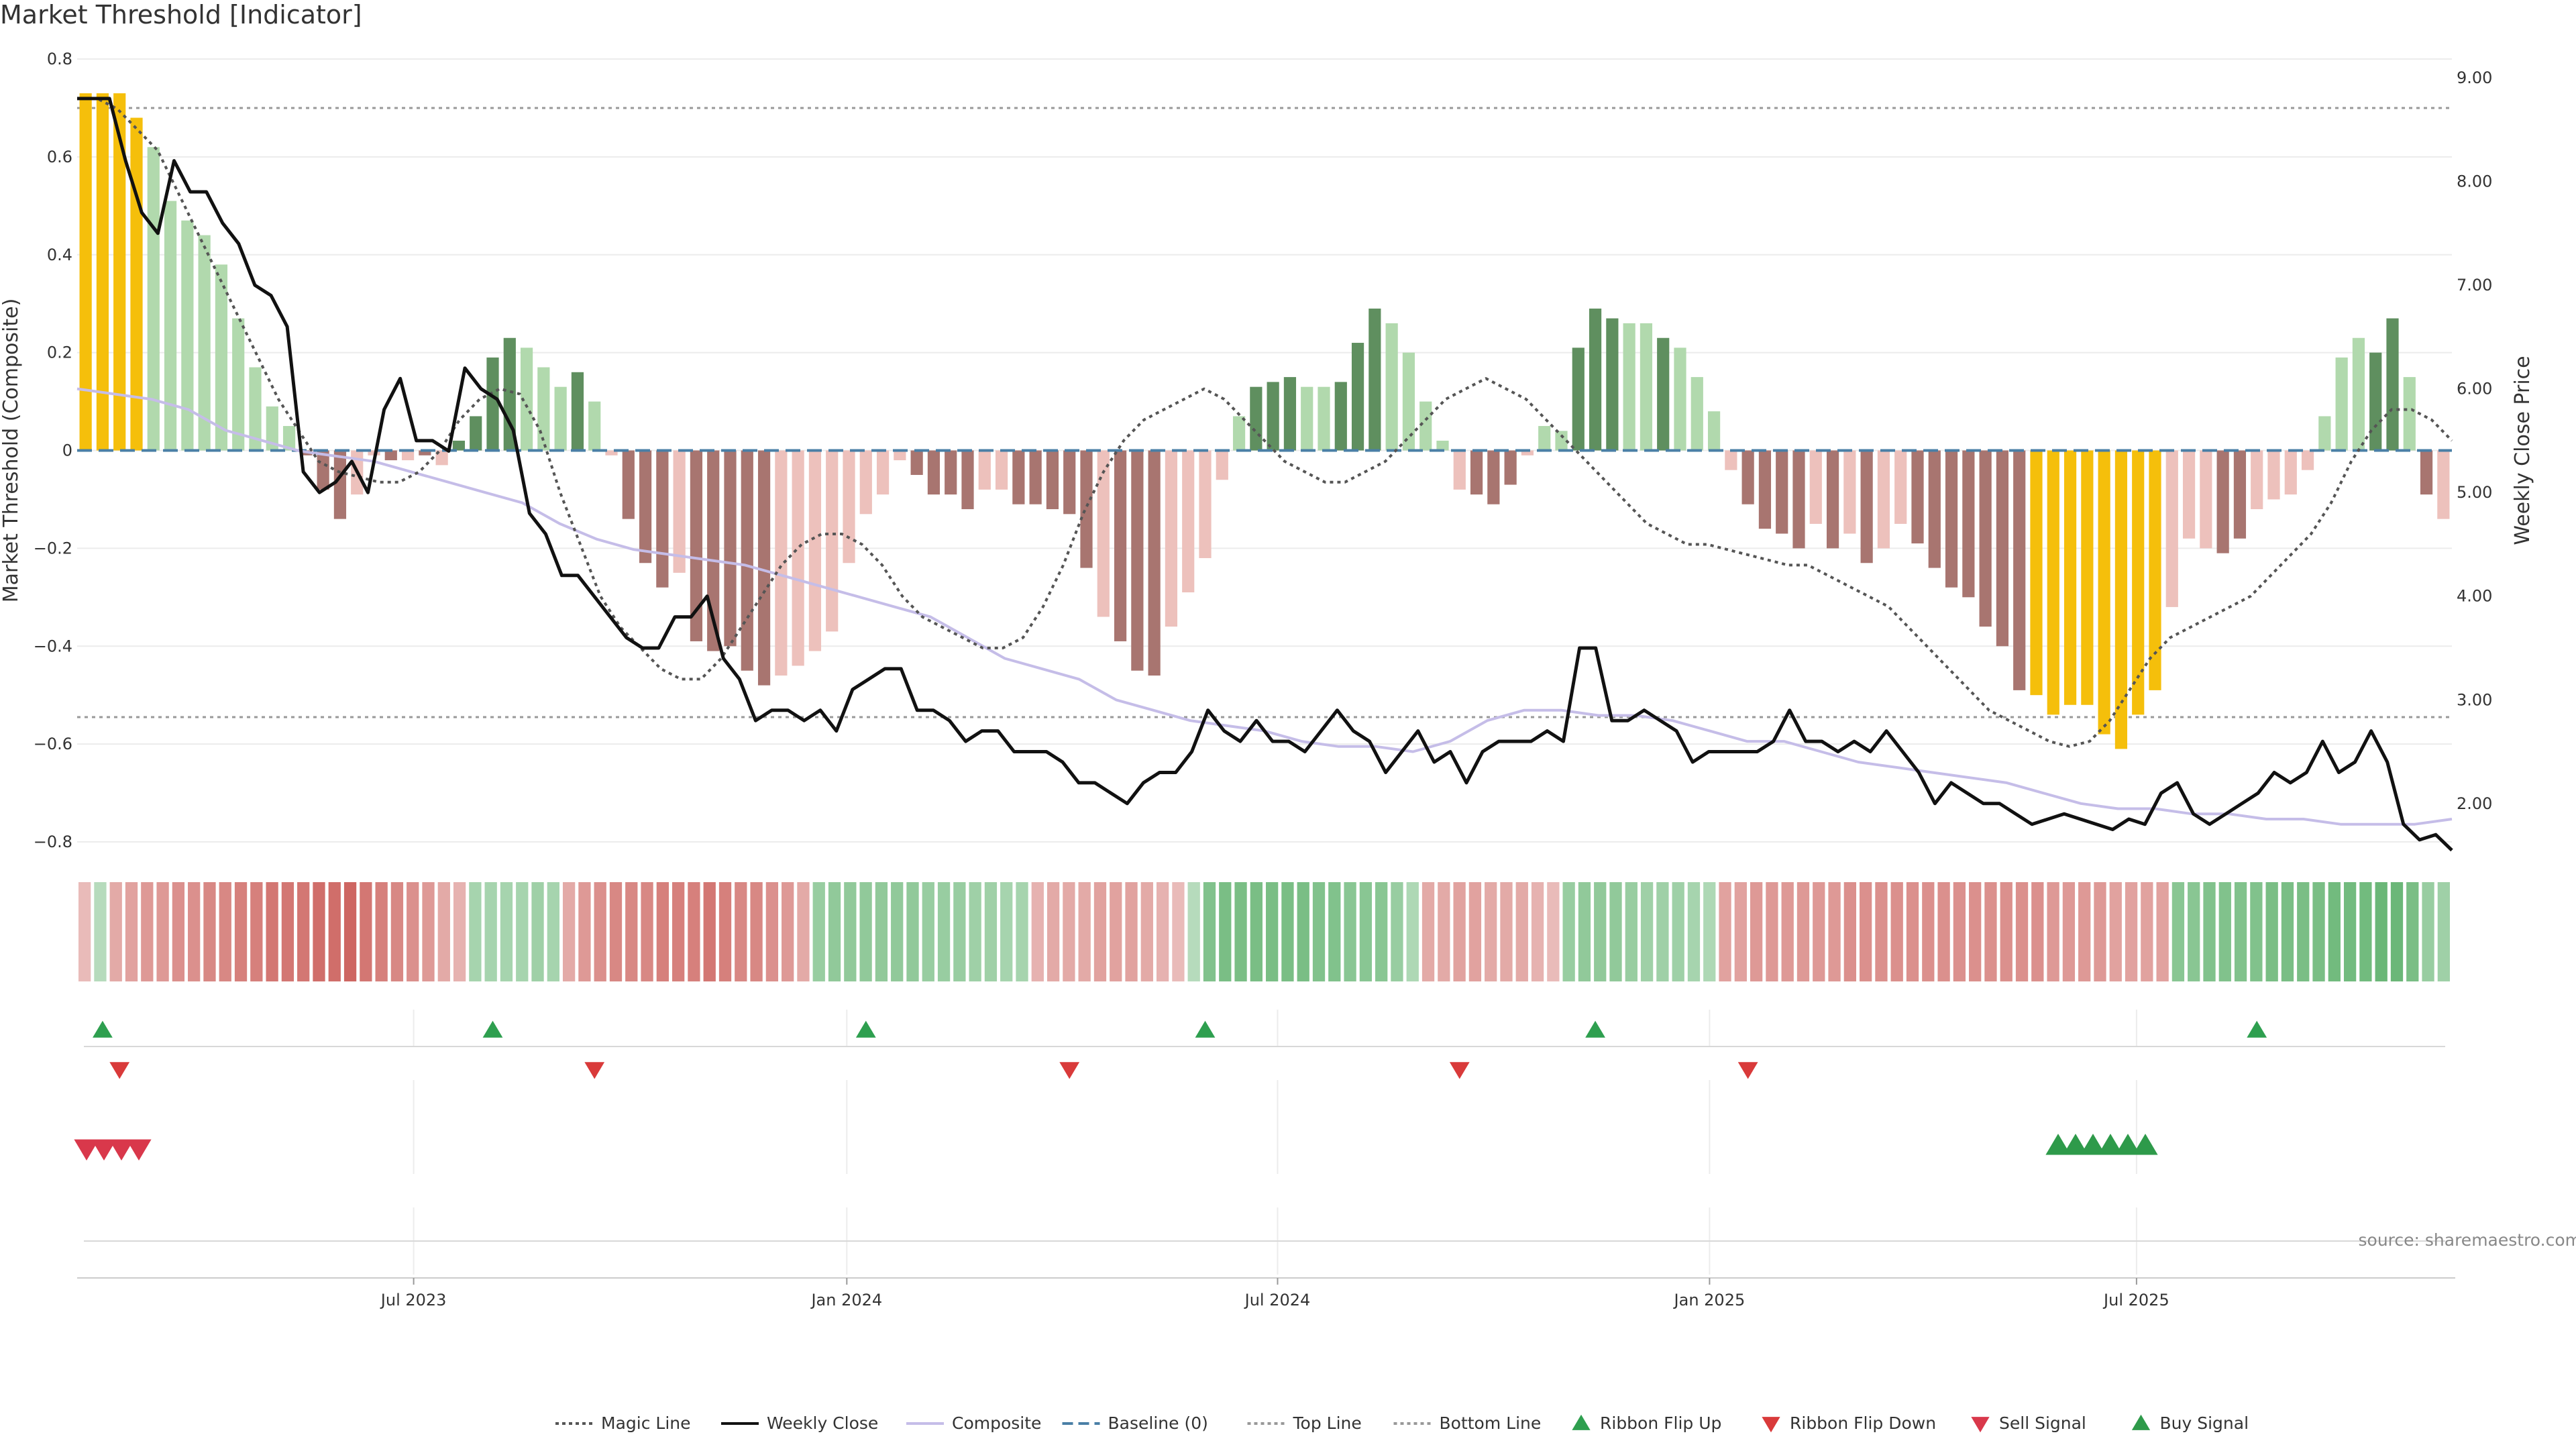 Image resolution: width=2576 pixels, height=1449 pixels. What do you see at coordinates (865, 1029) in the screenshot?
I see `ribbon-flip-up-marker` at bounding box center [865, 1029].